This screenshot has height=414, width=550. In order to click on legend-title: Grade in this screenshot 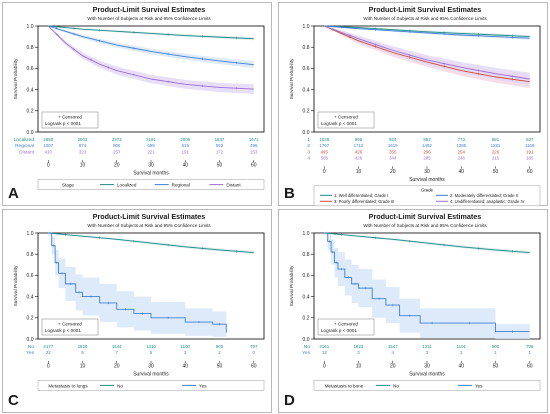, I will do `click(427, 189)`.